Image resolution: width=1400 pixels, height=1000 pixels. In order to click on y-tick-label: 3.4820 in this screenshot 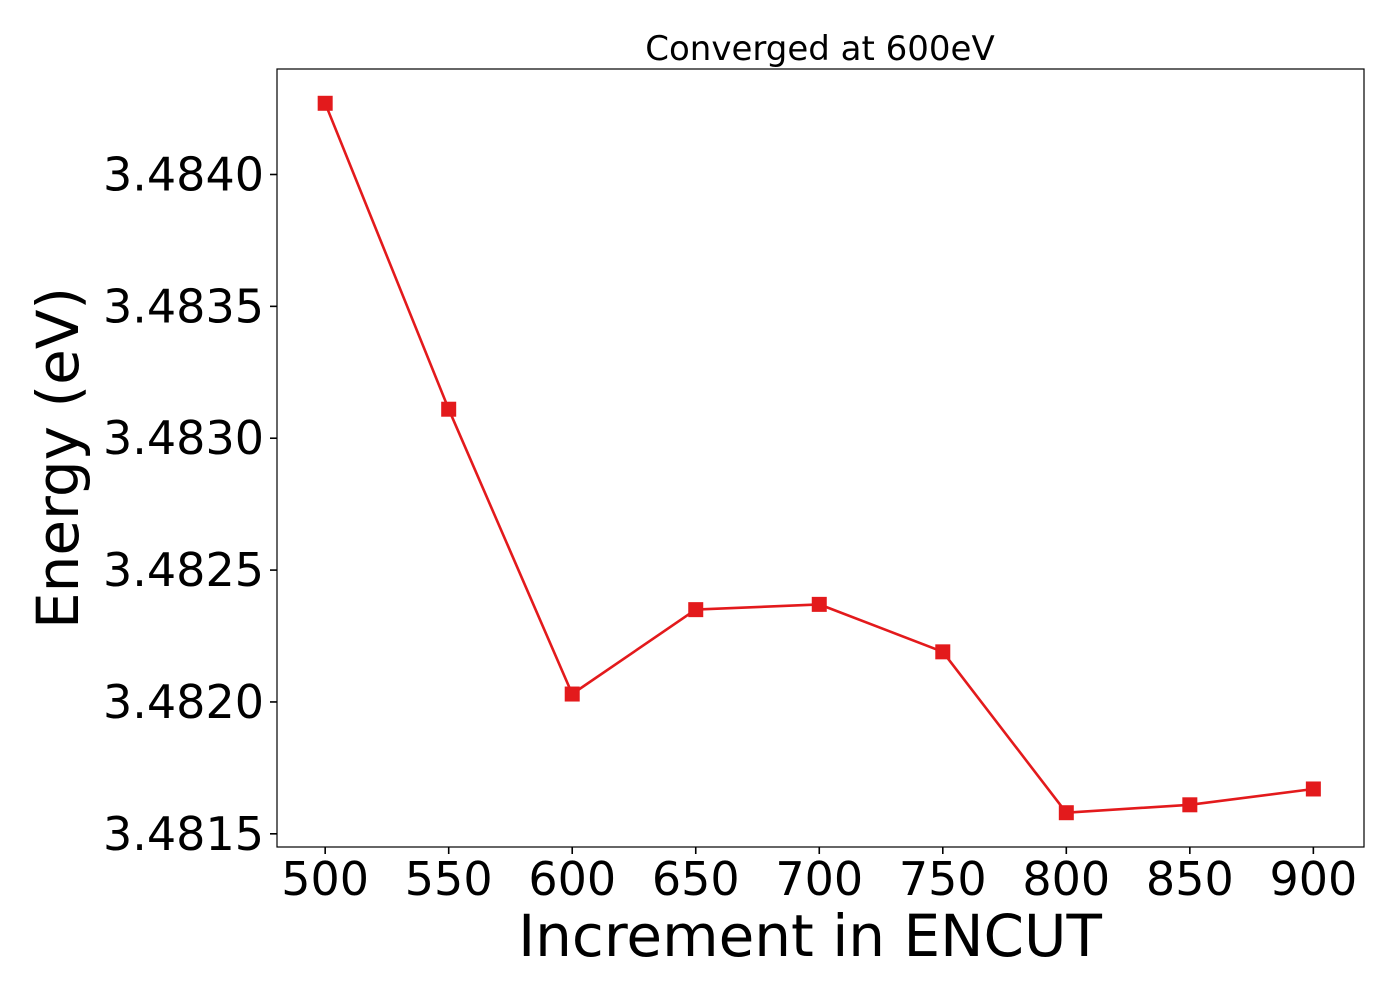, I will do `click(183, 702)`.